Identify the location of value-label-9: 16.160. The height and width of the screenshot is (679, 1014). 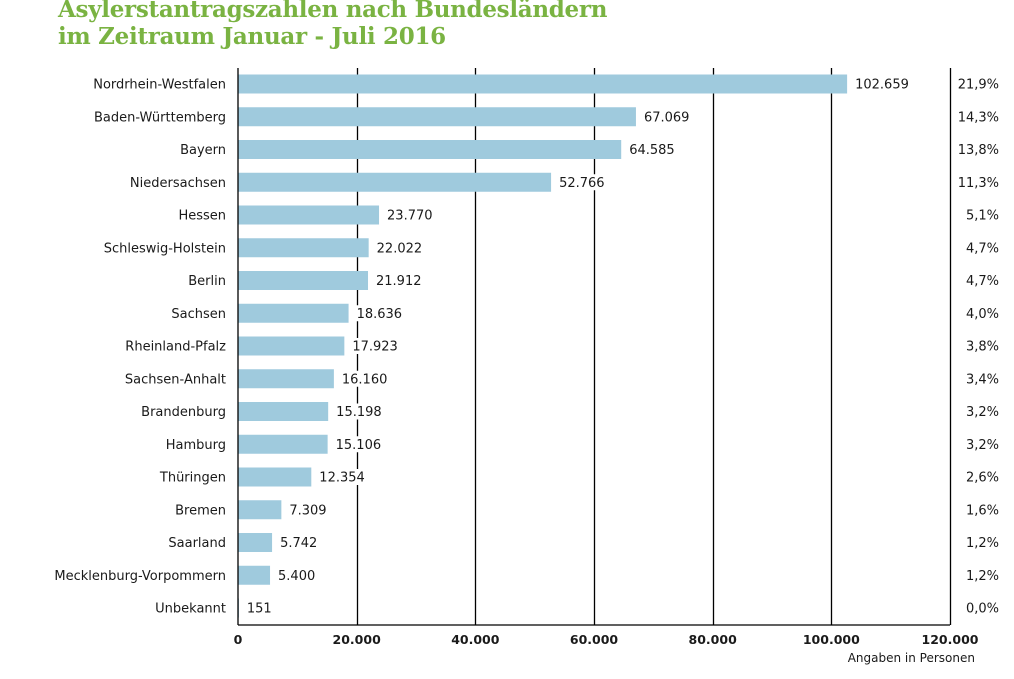
(365, 379).